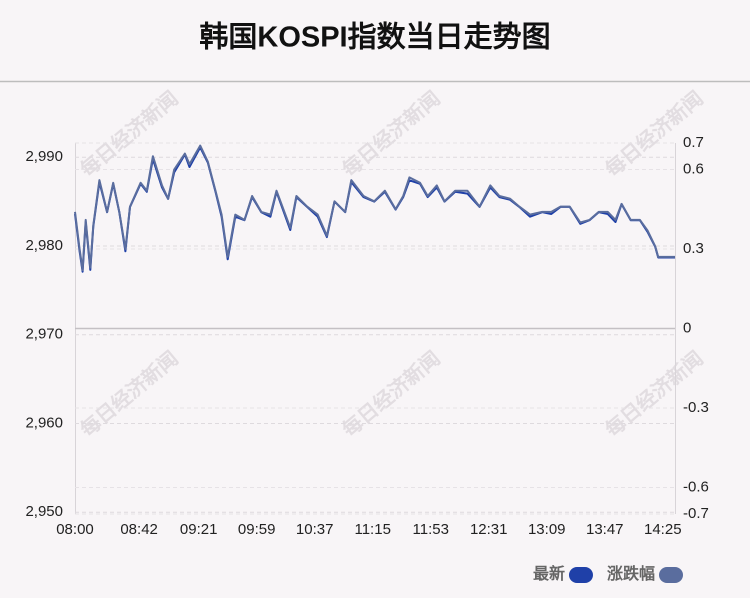  I want to click on y-tick-label: 2,980, so click(44, 245).